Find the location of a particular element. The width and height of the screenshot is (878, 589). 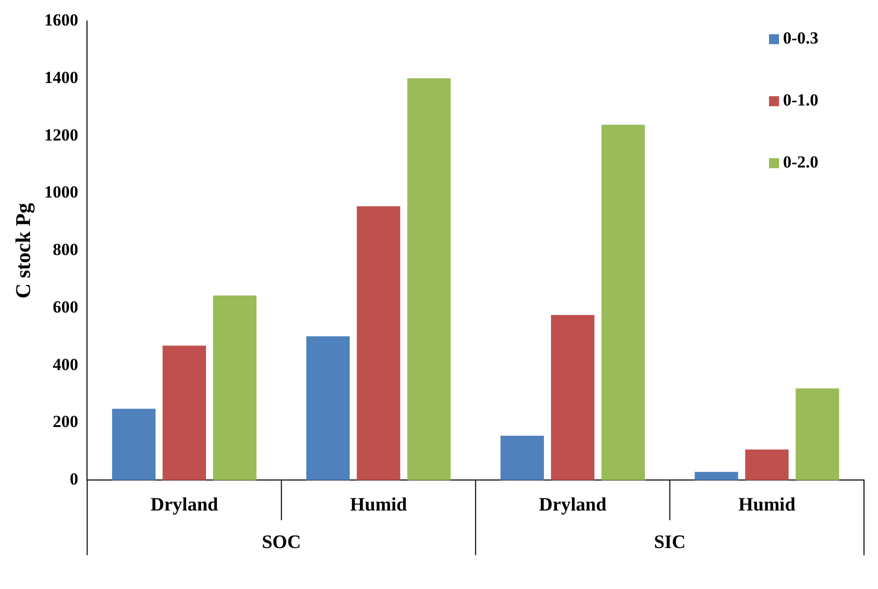

y-tick-label: 600 is located at coordinates (65, 306).